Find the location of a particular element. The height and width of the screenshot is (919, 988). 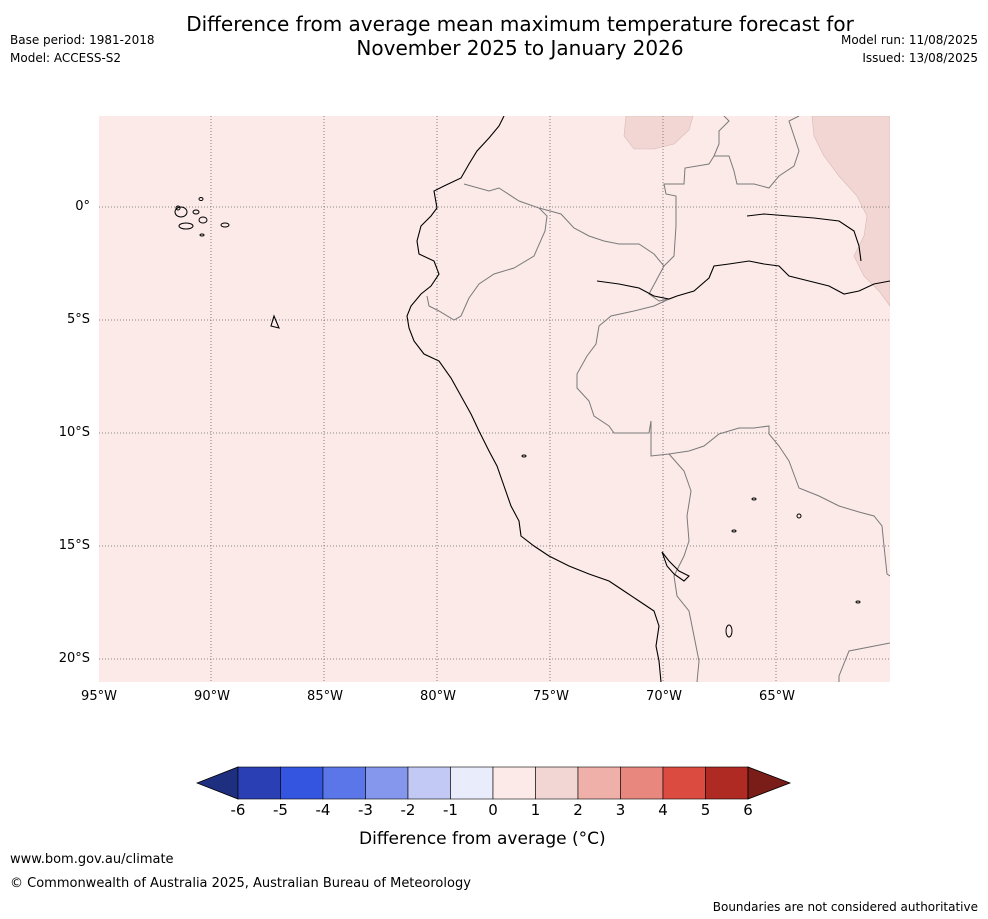

colorbar-tick-label: -2 is located at coordinates (408, 810).